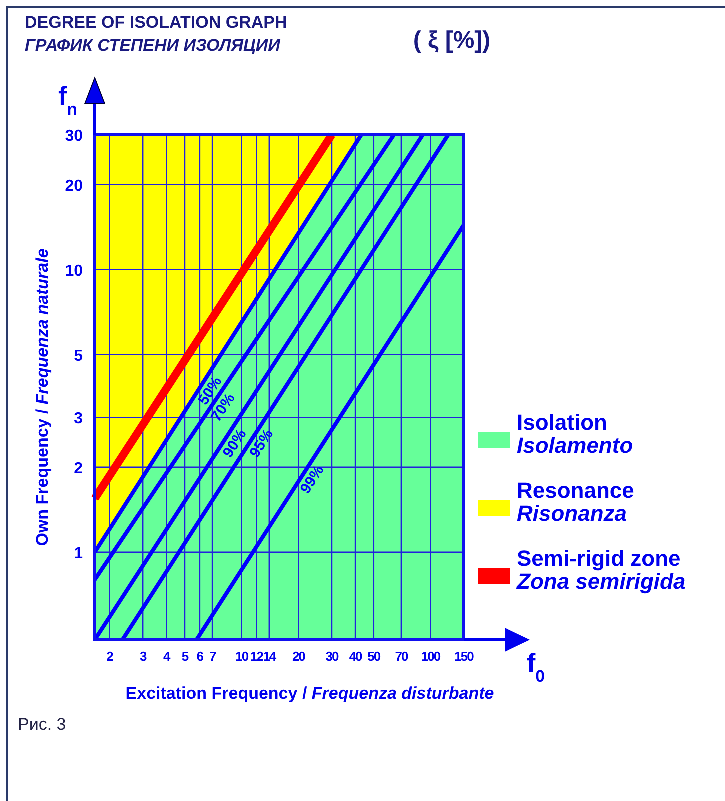 Image resolution: width=725 pixels, height=801 pixels. What do you see at coordinates (74, 136) in the screenshot?
I see `y-tick-label: 30` at bounding box center [74, 136].